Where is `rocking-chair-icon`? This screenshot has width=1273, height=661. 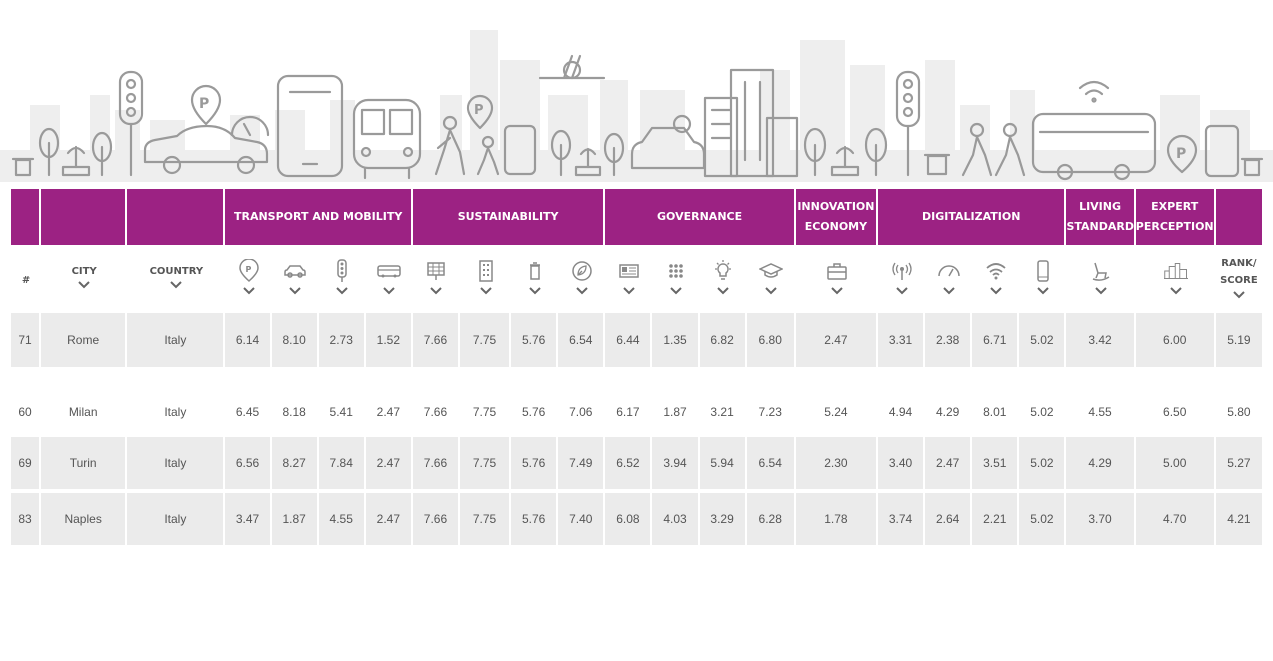
rocking-chair-icon is located at coordinates (1100, 272).